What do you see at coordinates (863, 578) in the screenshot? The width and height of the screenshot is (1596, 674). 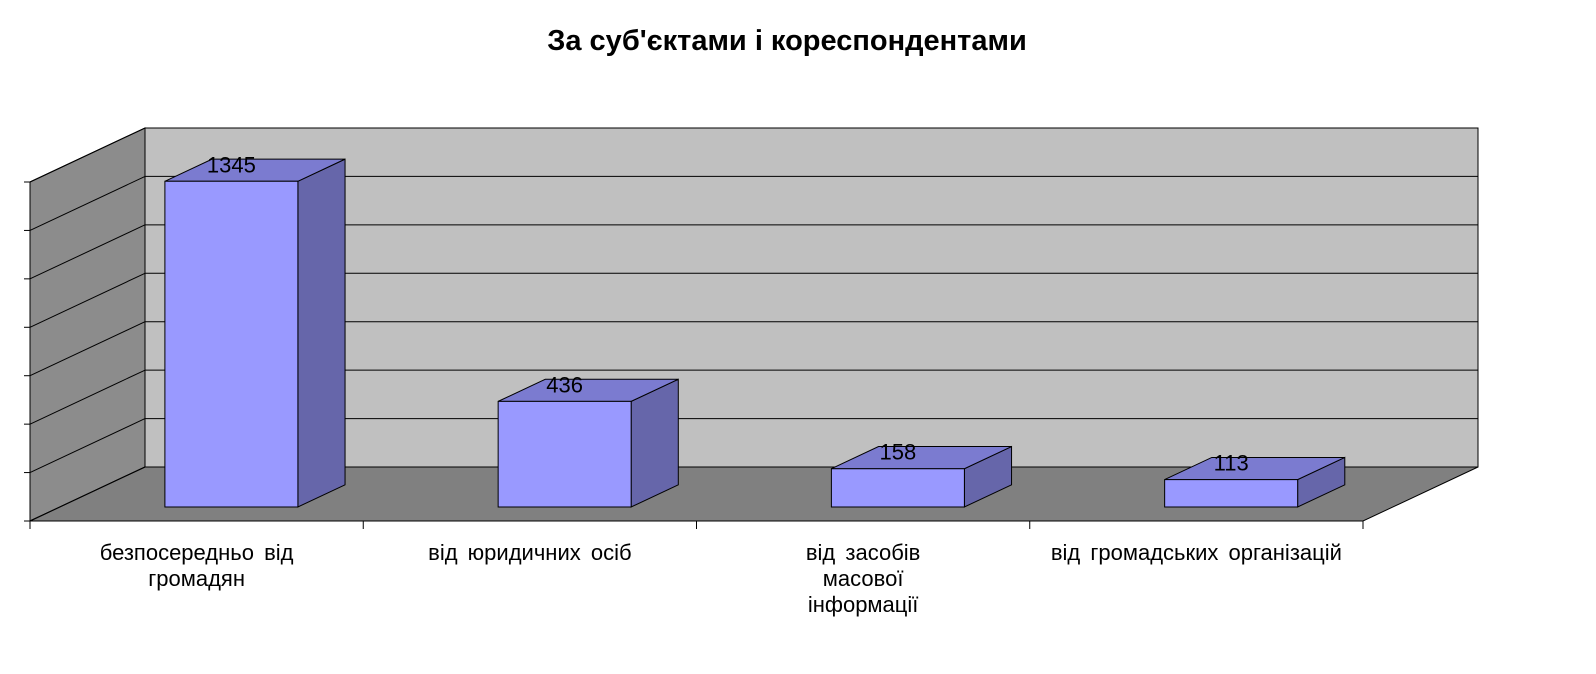 I see `x-tick-label: від засобів масової інформації` at bounding box center [863, 578].